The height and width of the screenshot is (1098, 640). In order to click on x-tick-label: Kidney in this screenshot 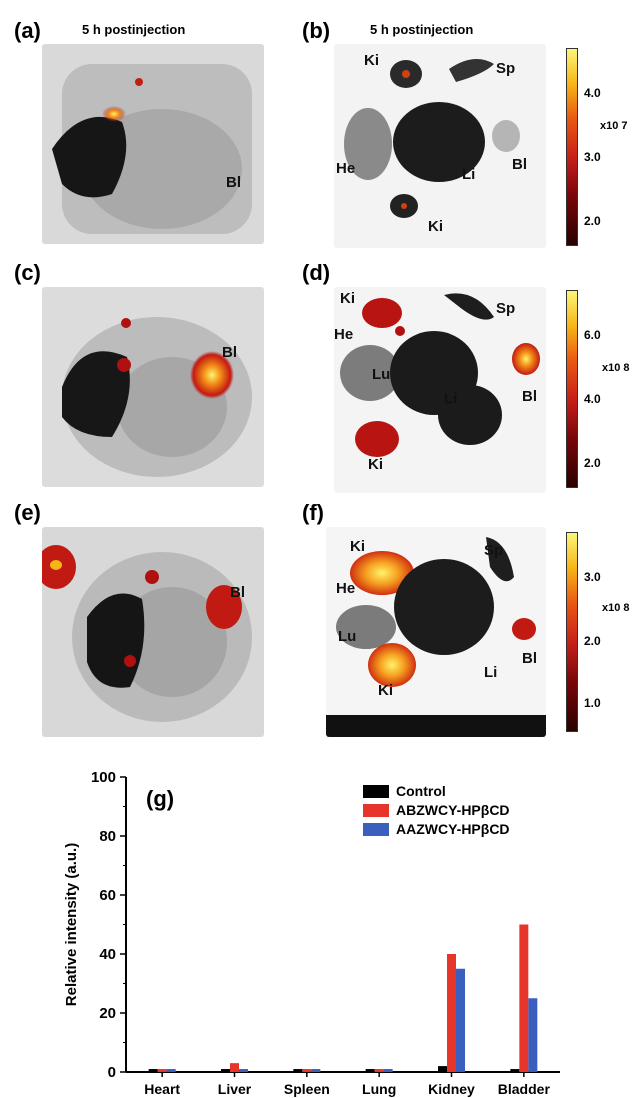, I will do `click(451, 1089)`.